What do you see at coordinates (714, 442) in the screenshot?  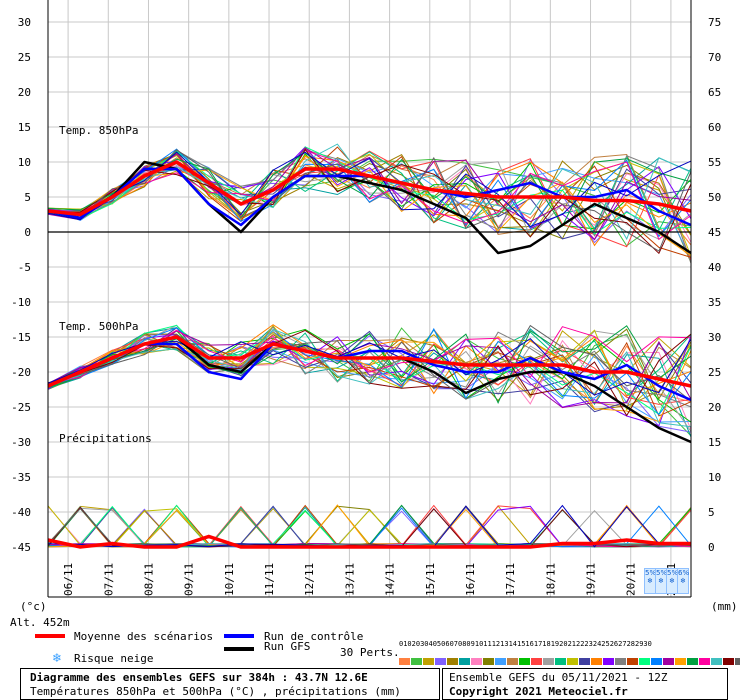 I see `y-right-tick-label: 15` at bounding box center [714, 442].